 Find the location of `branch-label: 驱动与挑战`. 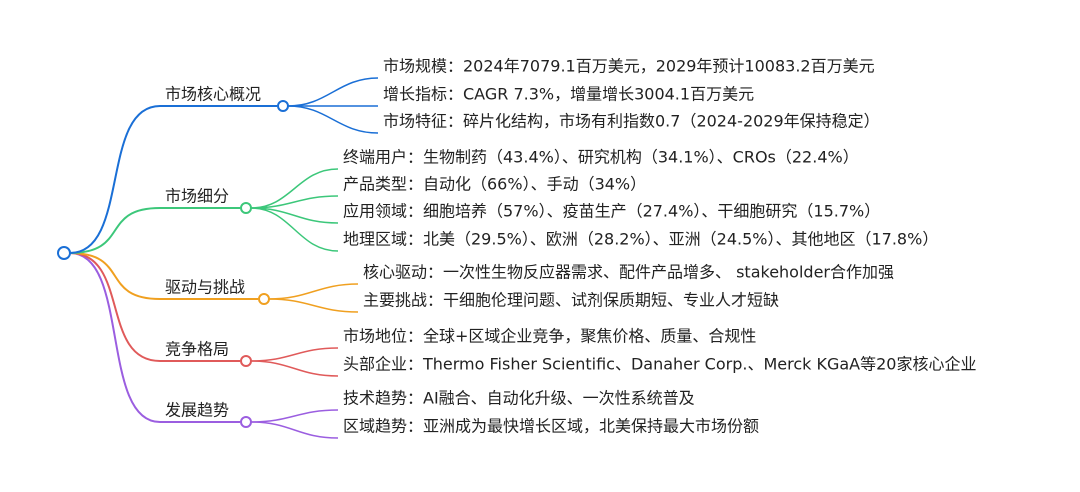

branch-label: 驱动与挑战 is located at coordinates (205, 287).